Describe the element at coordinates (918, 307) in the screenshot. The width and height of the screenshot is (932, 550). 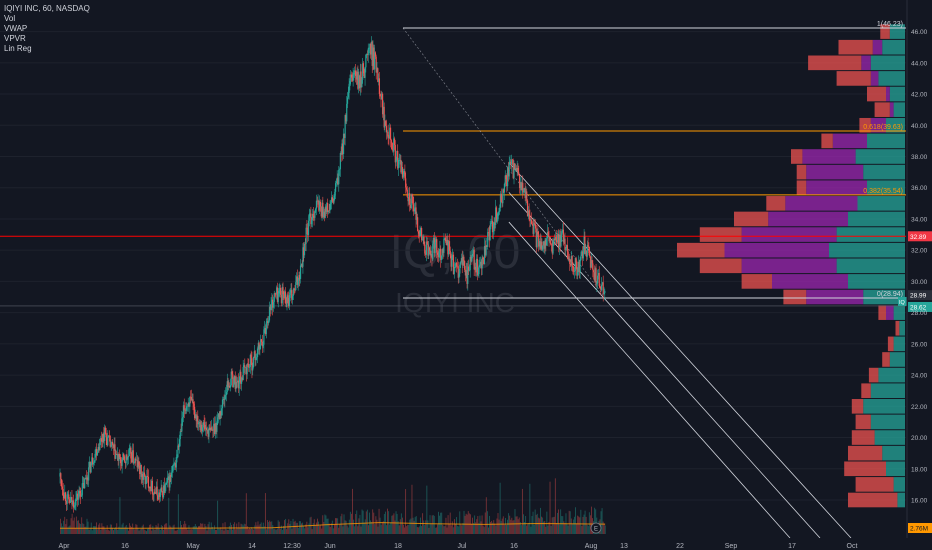
I see `last-price-badge: 28.62` at that location.